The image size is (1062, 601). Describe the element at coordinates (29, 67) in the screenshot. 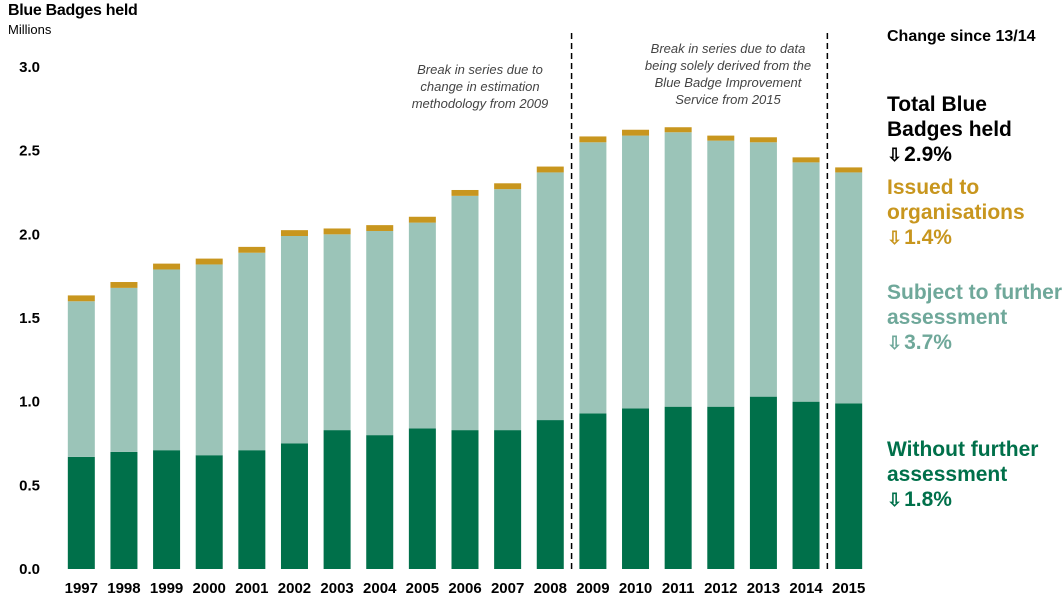

I see `y-tick-label: 3.0` at that location.